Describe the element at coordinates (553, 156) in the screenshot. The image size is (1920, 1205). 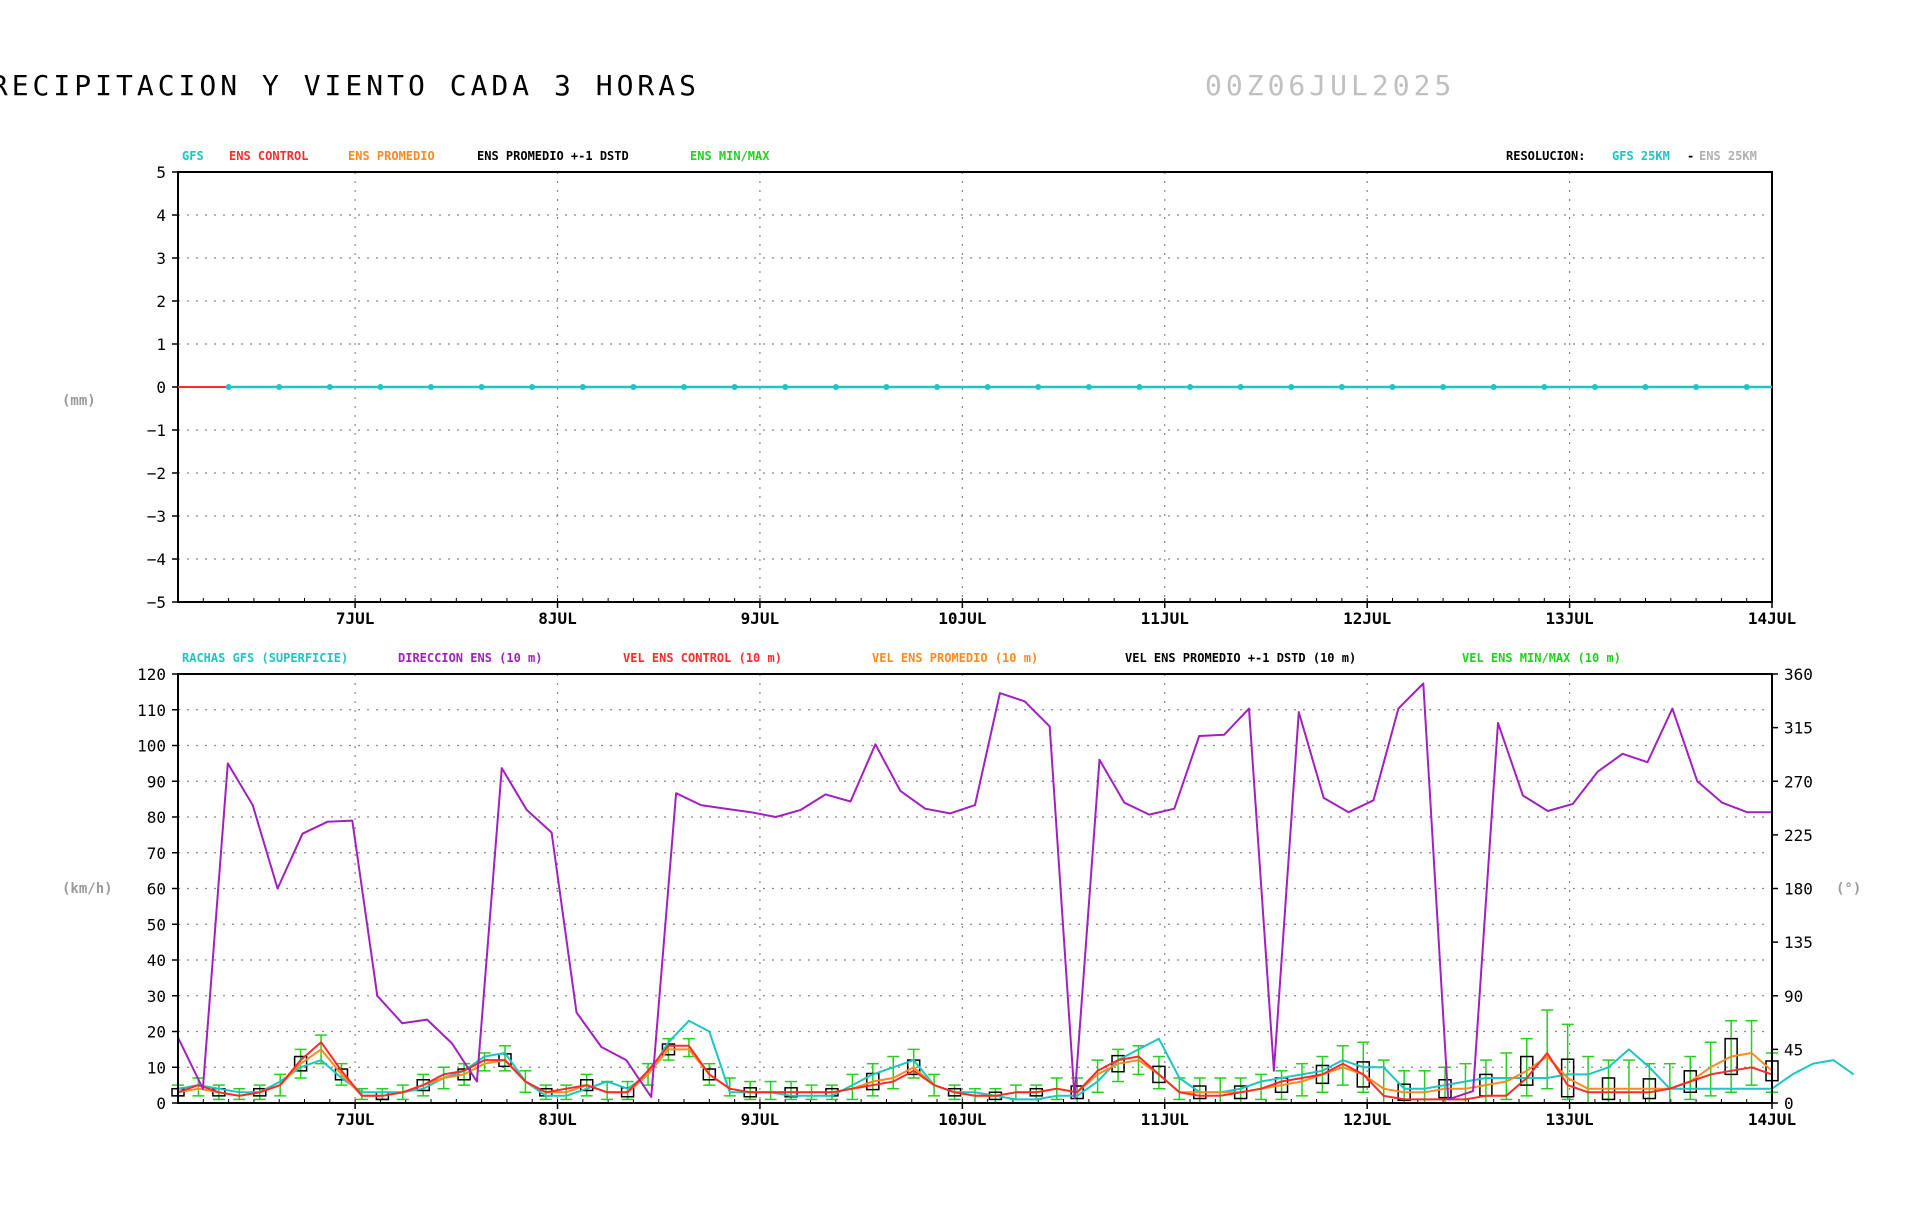
I see `legend-std: ENS PROMEDIO +-1 DSTD` at that location.